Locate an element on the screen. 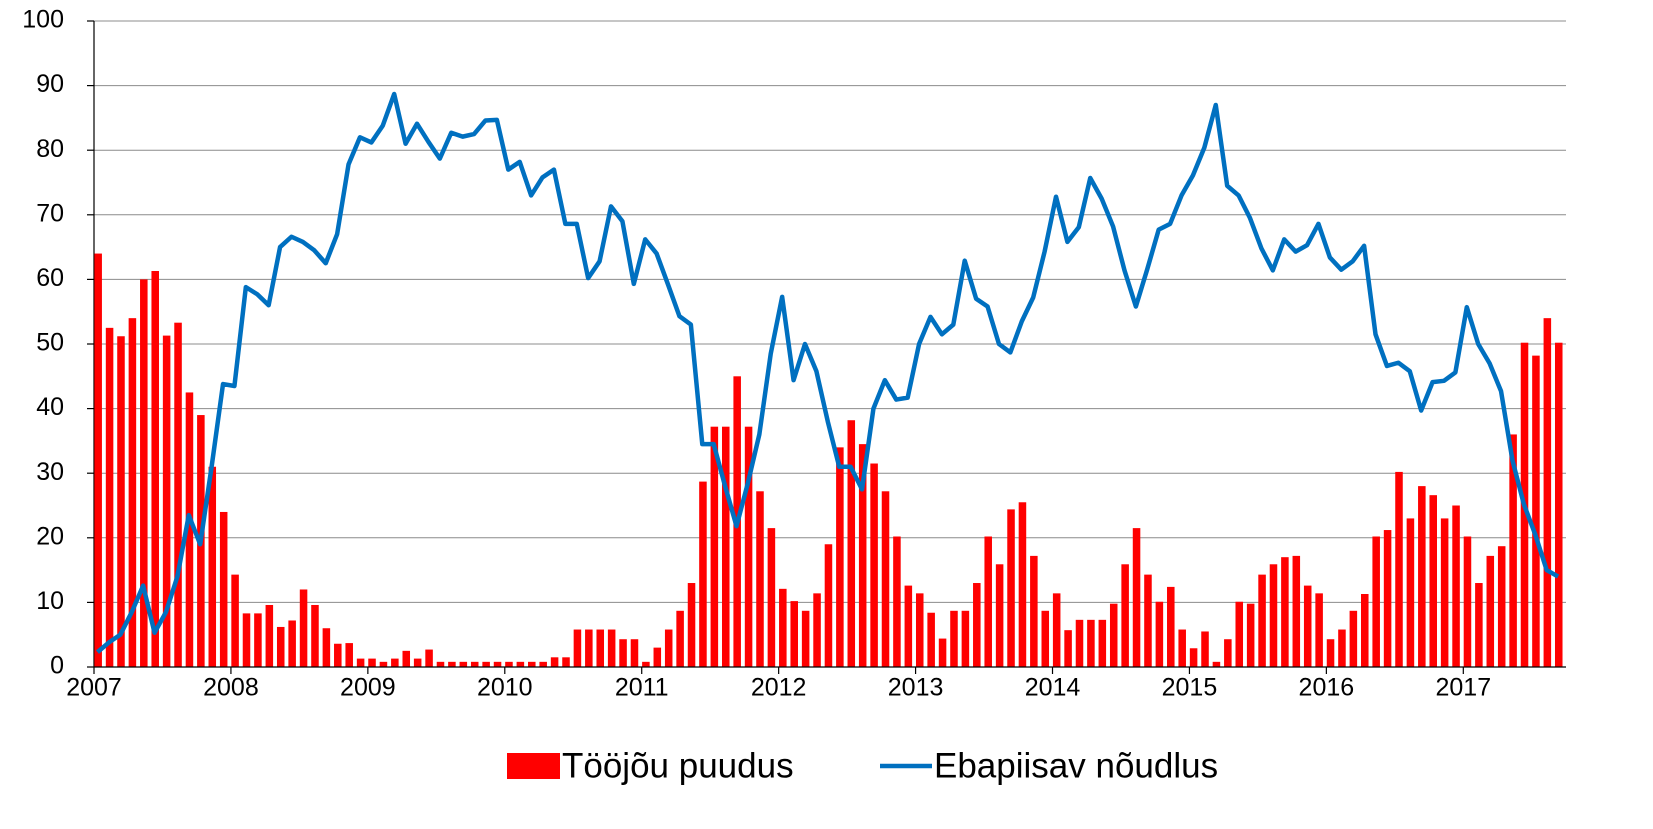 The image size is (1653, 829). x-tick-label: 2017 is located at coordinates (1463, 688).